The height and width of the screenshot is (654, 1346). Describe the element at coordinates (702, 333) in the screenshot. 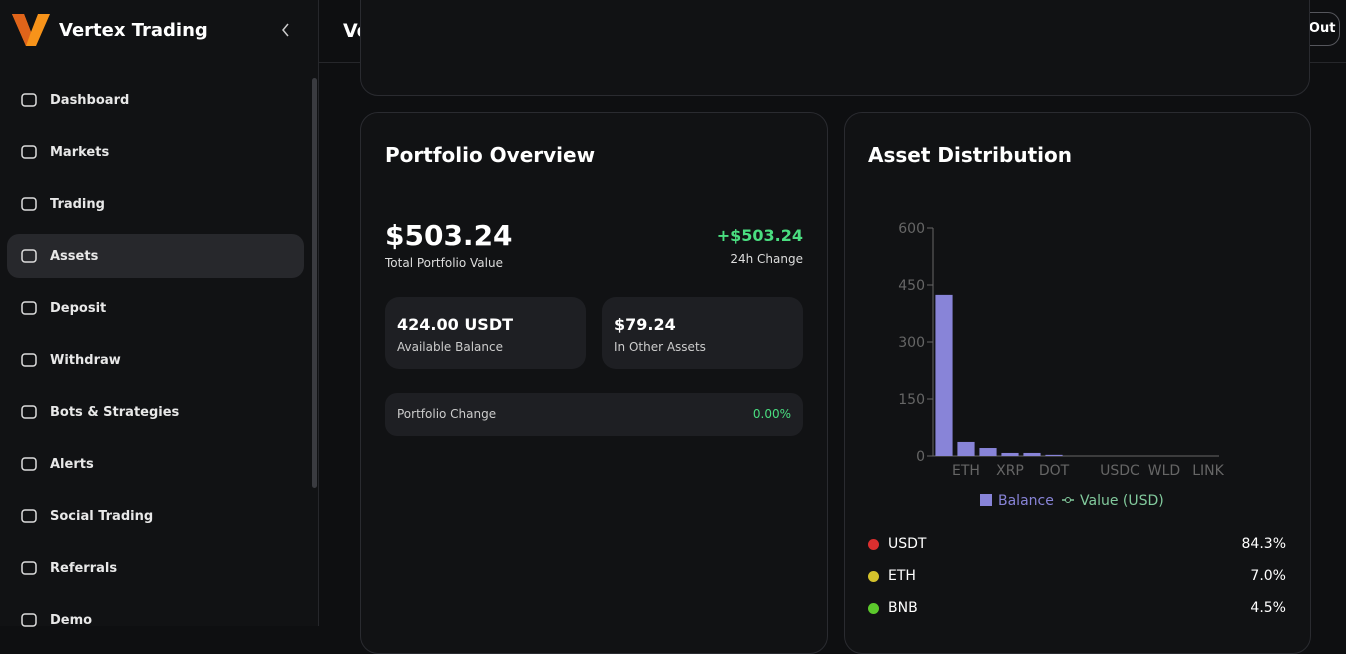

I see `other-assets-card: $79.24 In Other Assets` at that location.